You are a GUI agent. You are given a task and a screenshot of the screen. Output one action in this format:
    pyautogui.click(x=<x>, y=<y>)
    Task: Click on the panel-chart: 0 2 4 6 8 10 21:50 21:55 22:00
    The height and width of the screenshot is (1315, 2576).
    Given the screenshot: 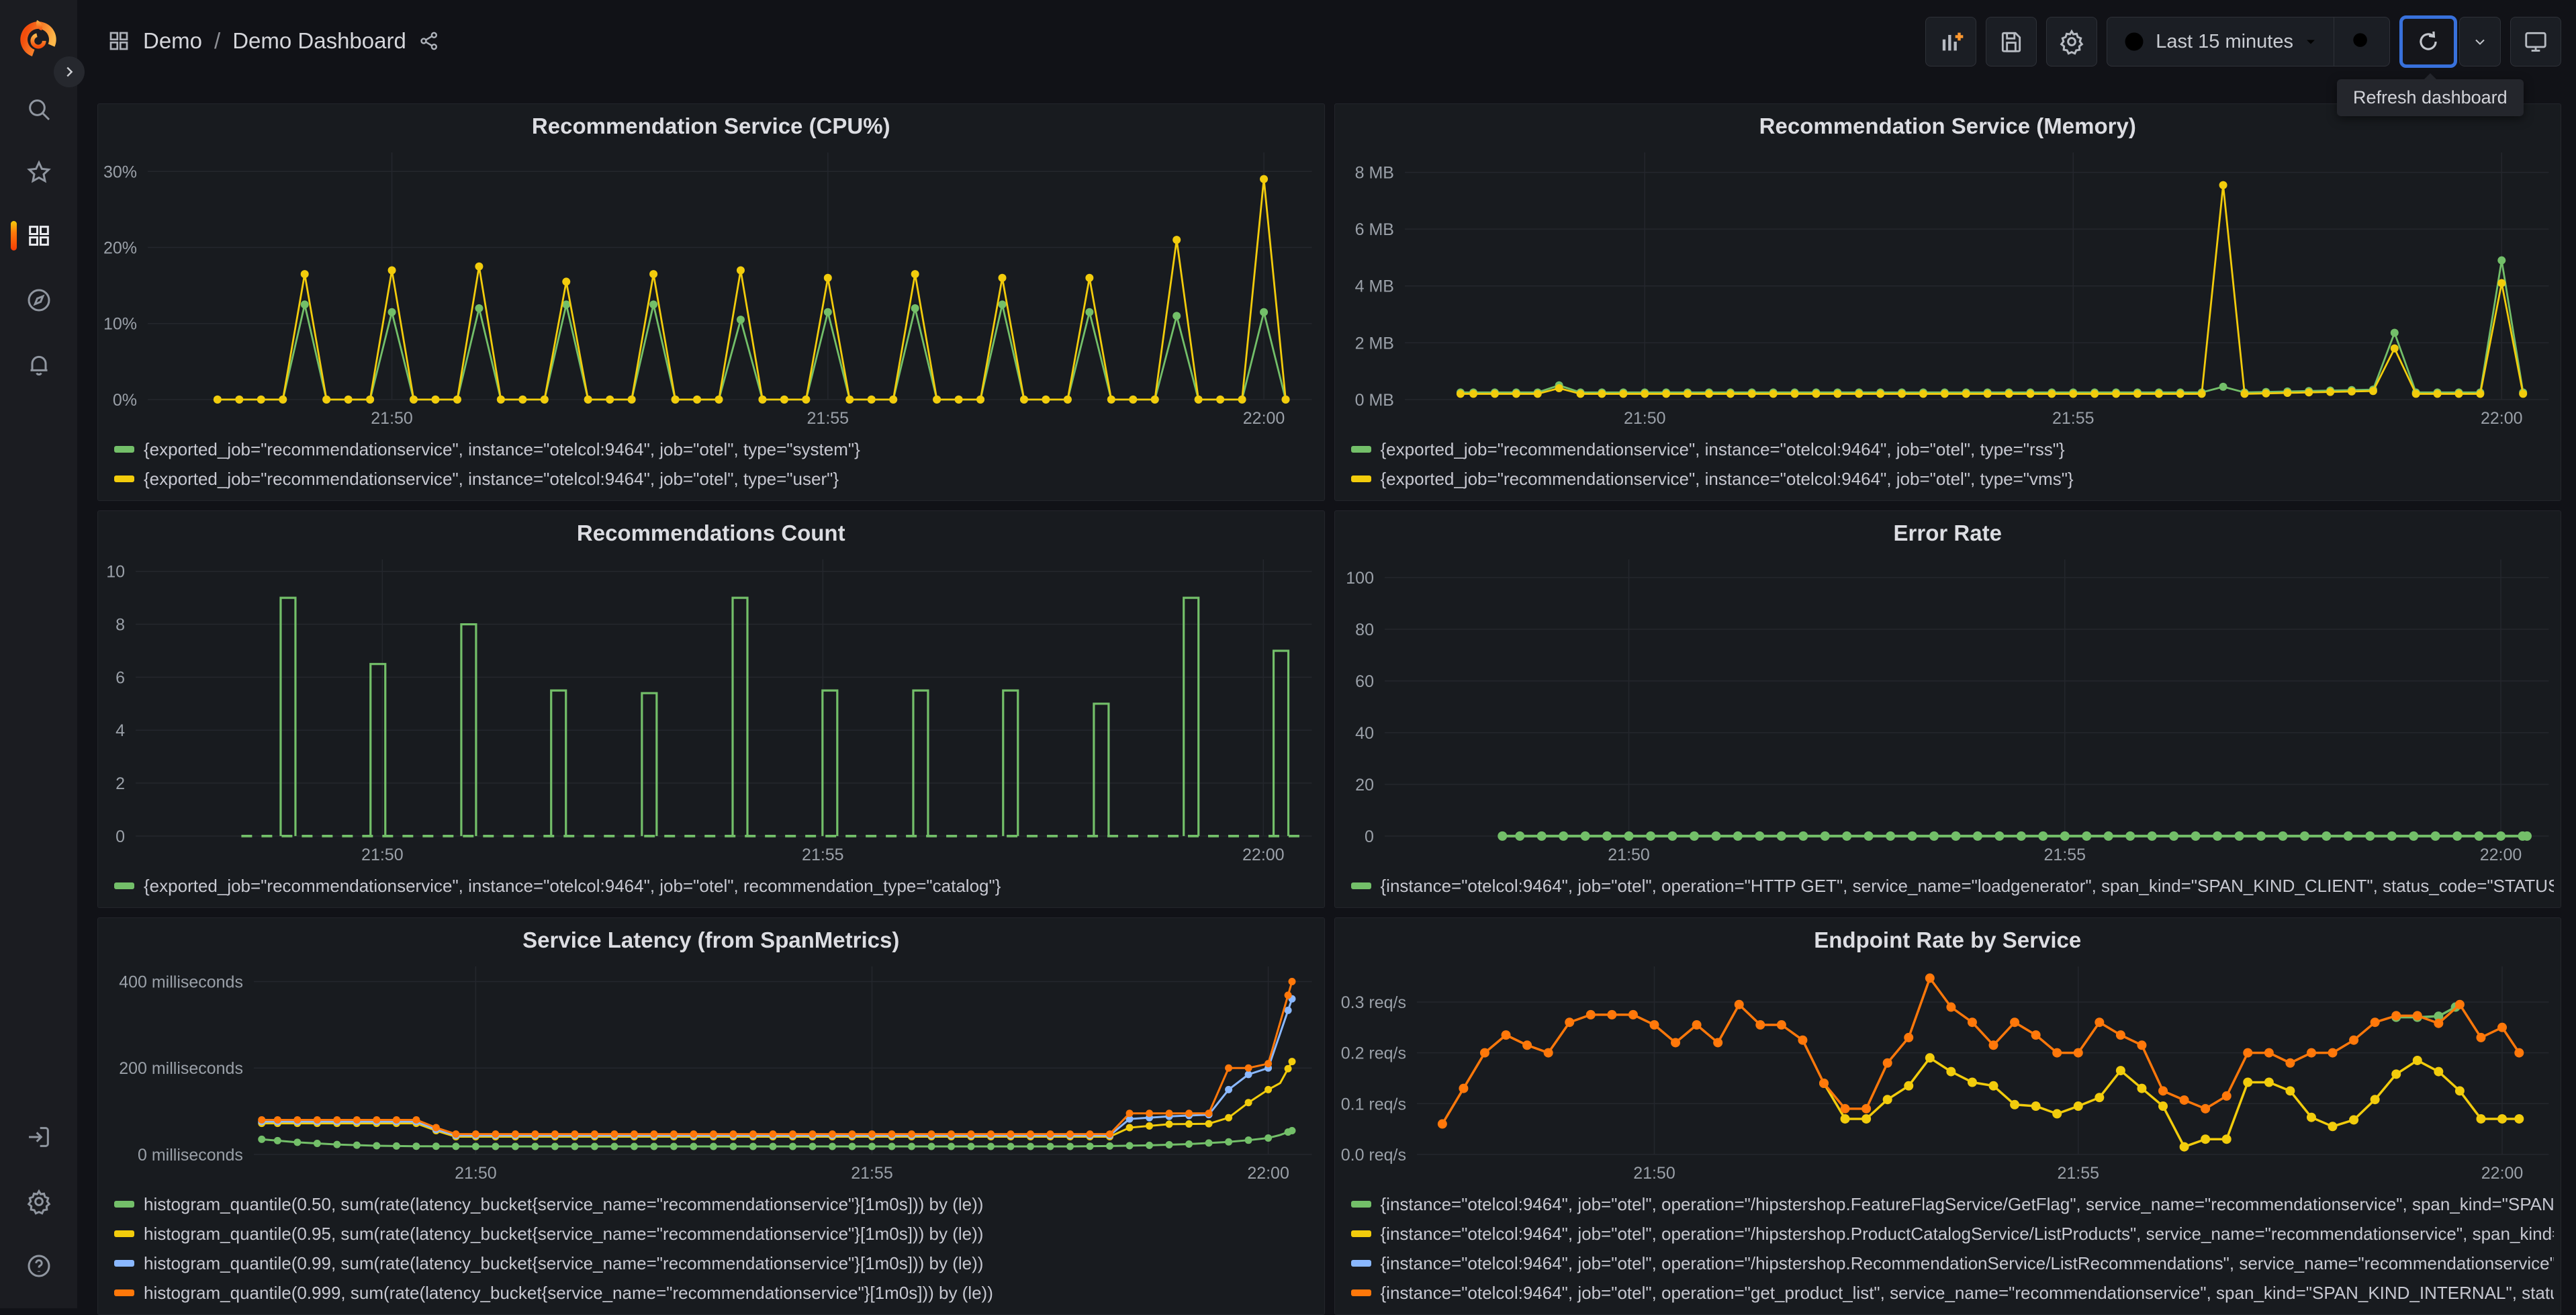 What is the action you would take?
    pyautogui.click(x=711, y=709)
    